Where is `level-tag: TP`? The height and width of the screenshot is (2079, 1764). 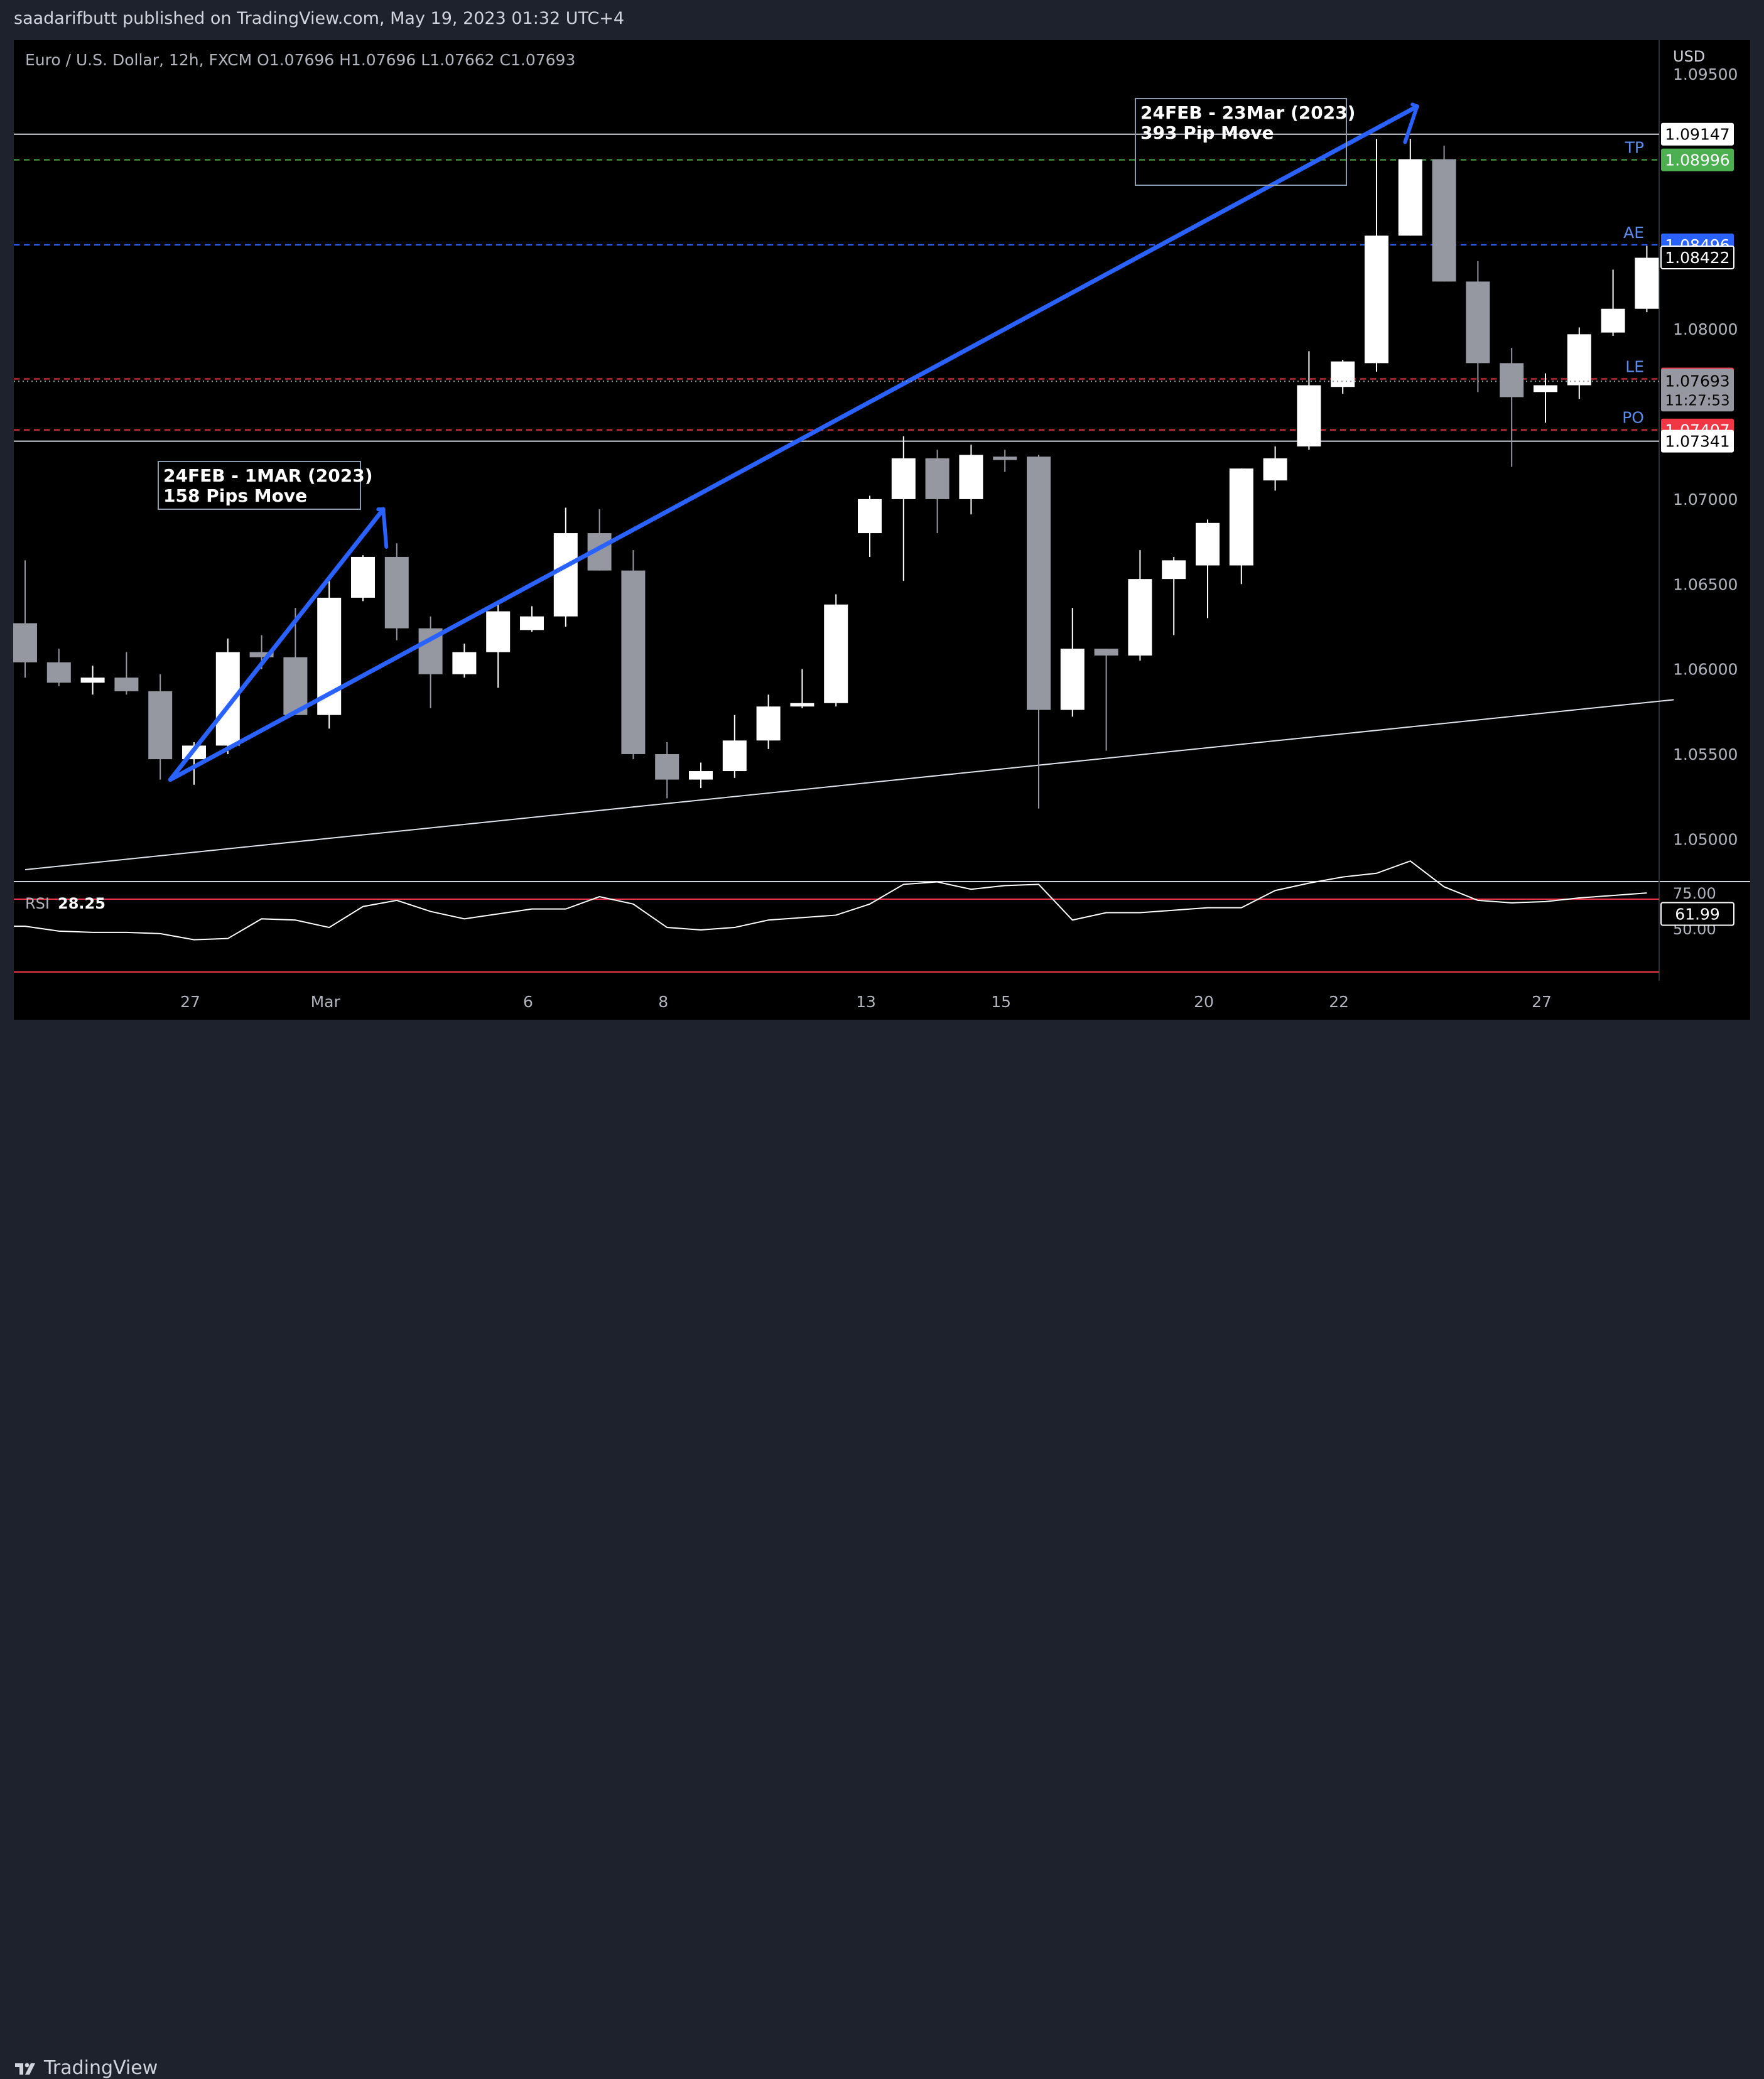
level-tag: TP is located at coordinates (1634, 148).